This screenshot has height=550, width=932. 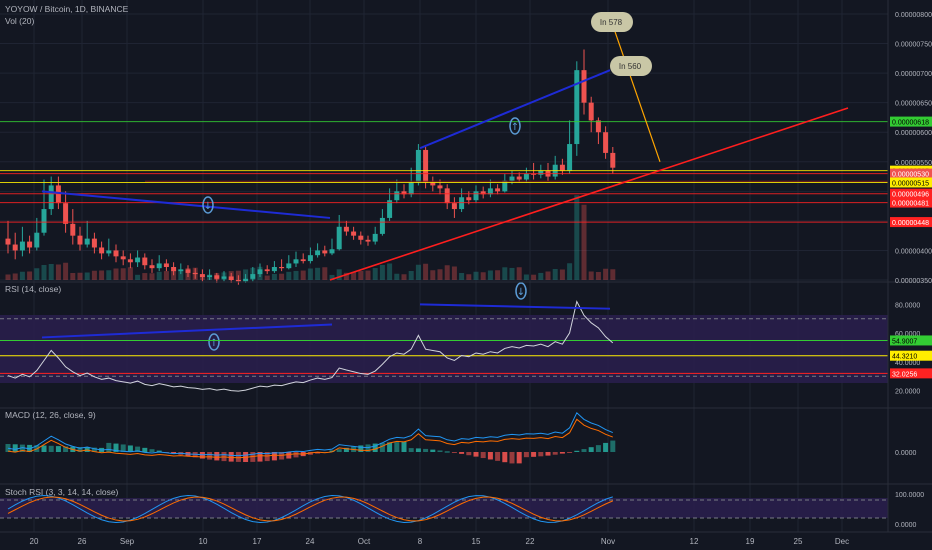 I want to click on time-tick-label: Nov, so click(x=608, y=541).